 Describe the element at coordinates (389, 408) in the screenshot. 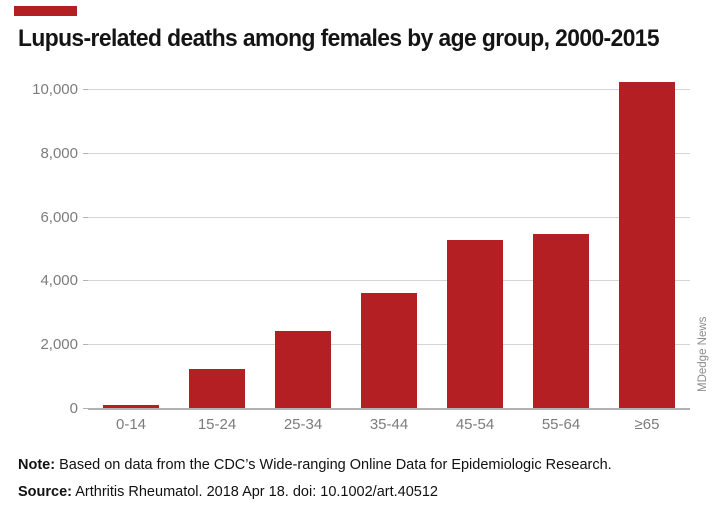

I see `x-axis-line` at that location.